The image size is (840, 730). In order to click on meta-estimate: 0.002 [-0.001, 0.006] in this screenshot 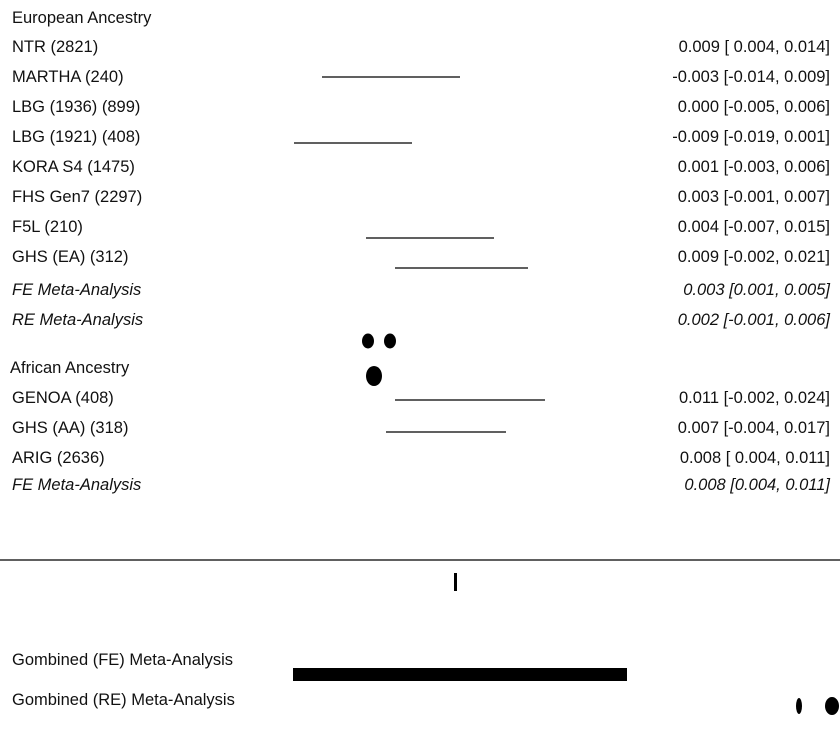, I will do `click(753, 320)`.